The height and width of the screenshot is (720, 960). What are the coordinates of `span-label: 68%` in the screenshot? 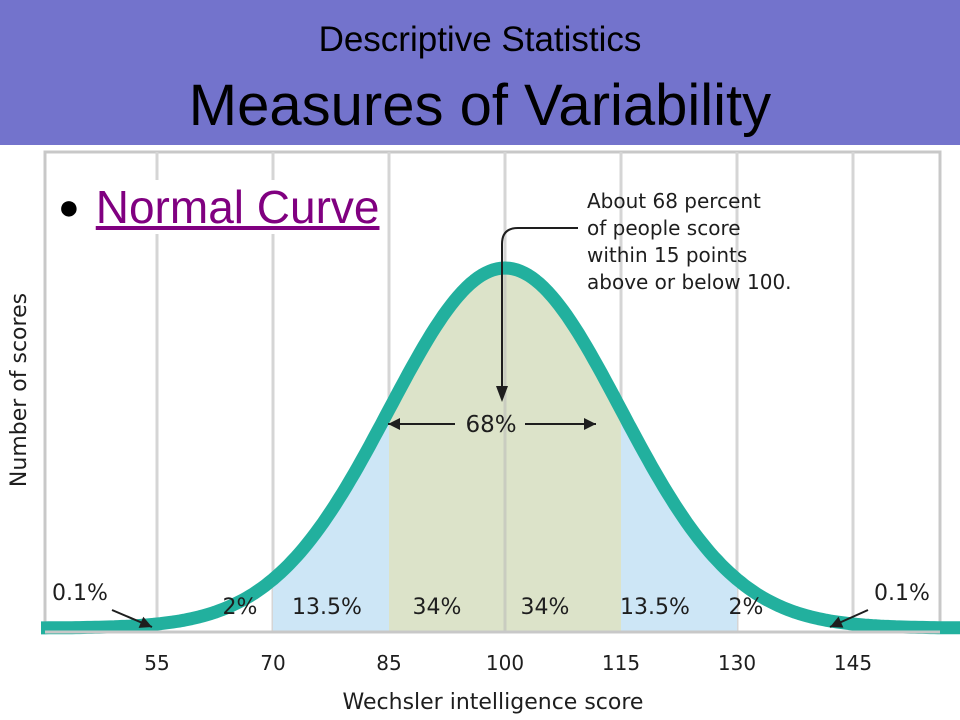 It's located at (490, 425).